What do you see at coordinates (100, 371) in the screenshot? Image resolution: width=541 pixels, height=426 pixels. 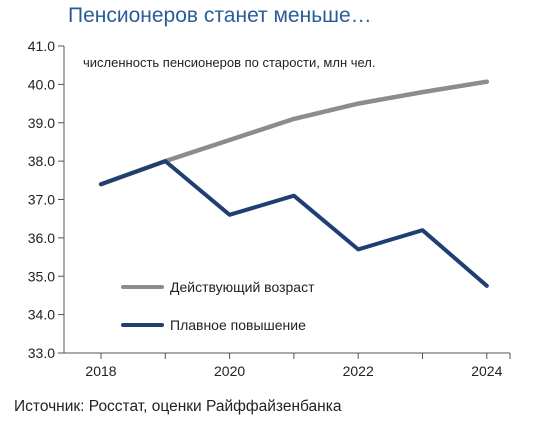 I see `x-tick-label: 2018` at bounding box center [100, 371].